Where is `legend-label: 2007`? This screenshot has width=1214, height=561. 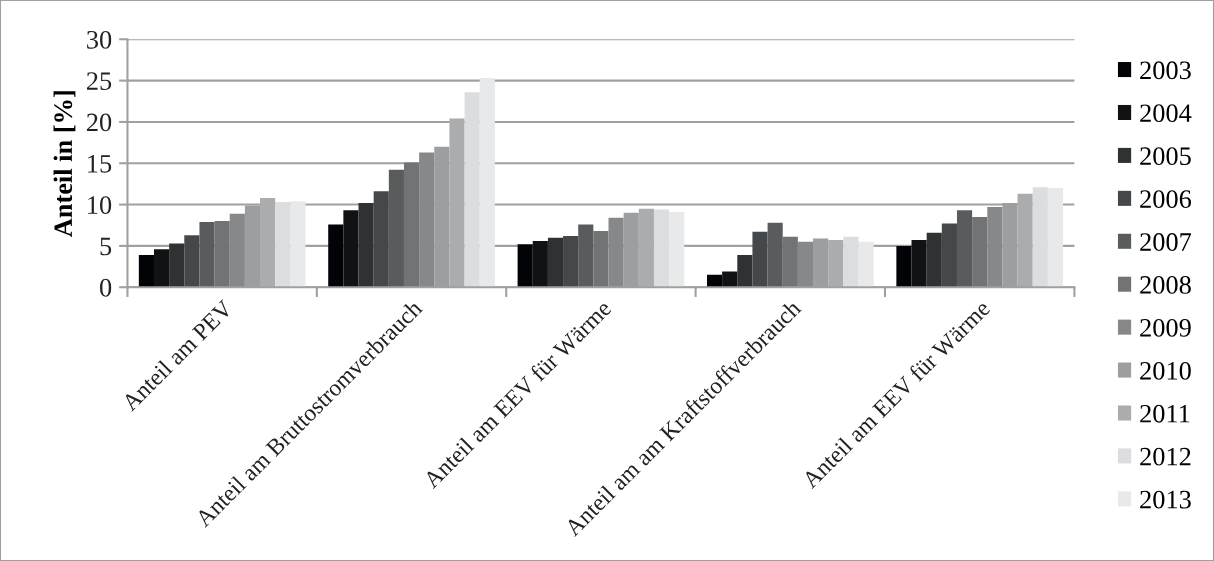 legend-label: 2007 is located at coordinates (1166, 242).